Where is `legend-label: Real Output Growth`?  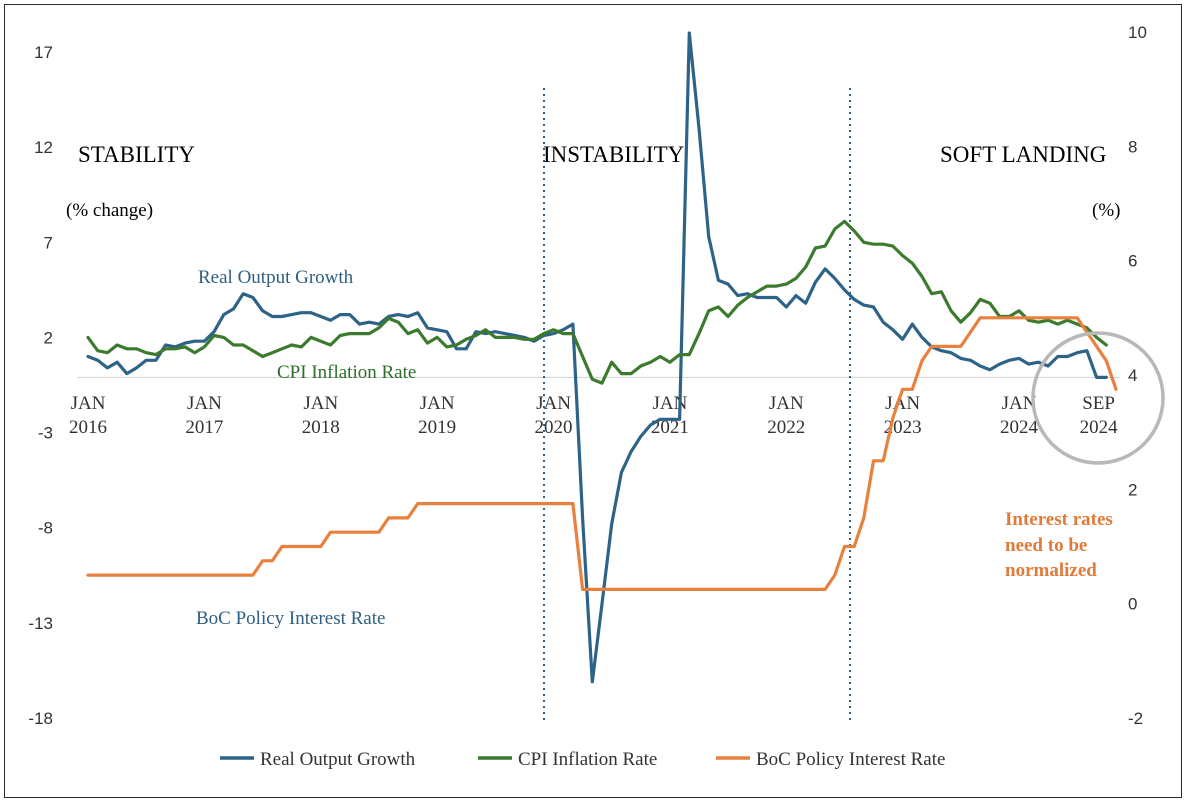
legend-label: Real Output Growth is located at coordinates (338, 759).